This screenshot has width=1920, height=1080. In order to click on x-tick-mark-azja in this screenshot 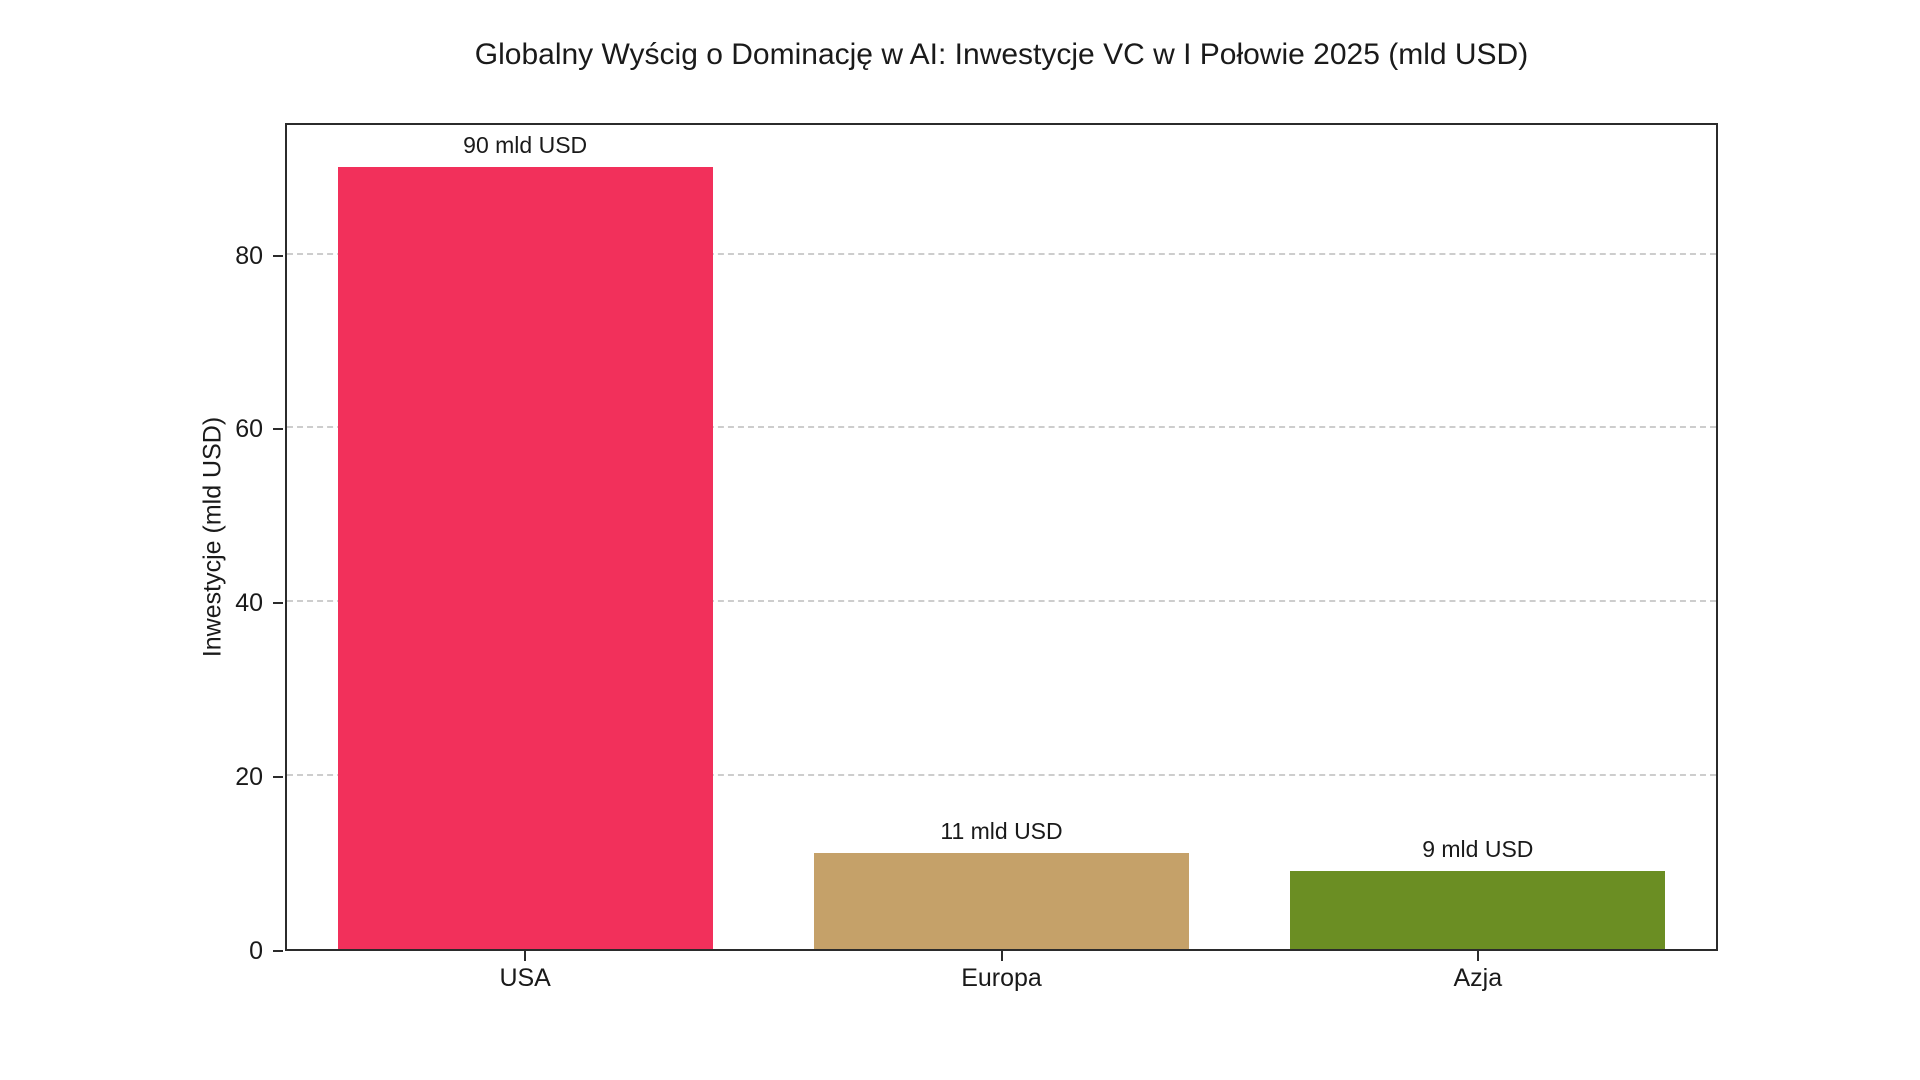, I will do `click(1477, 956)`.